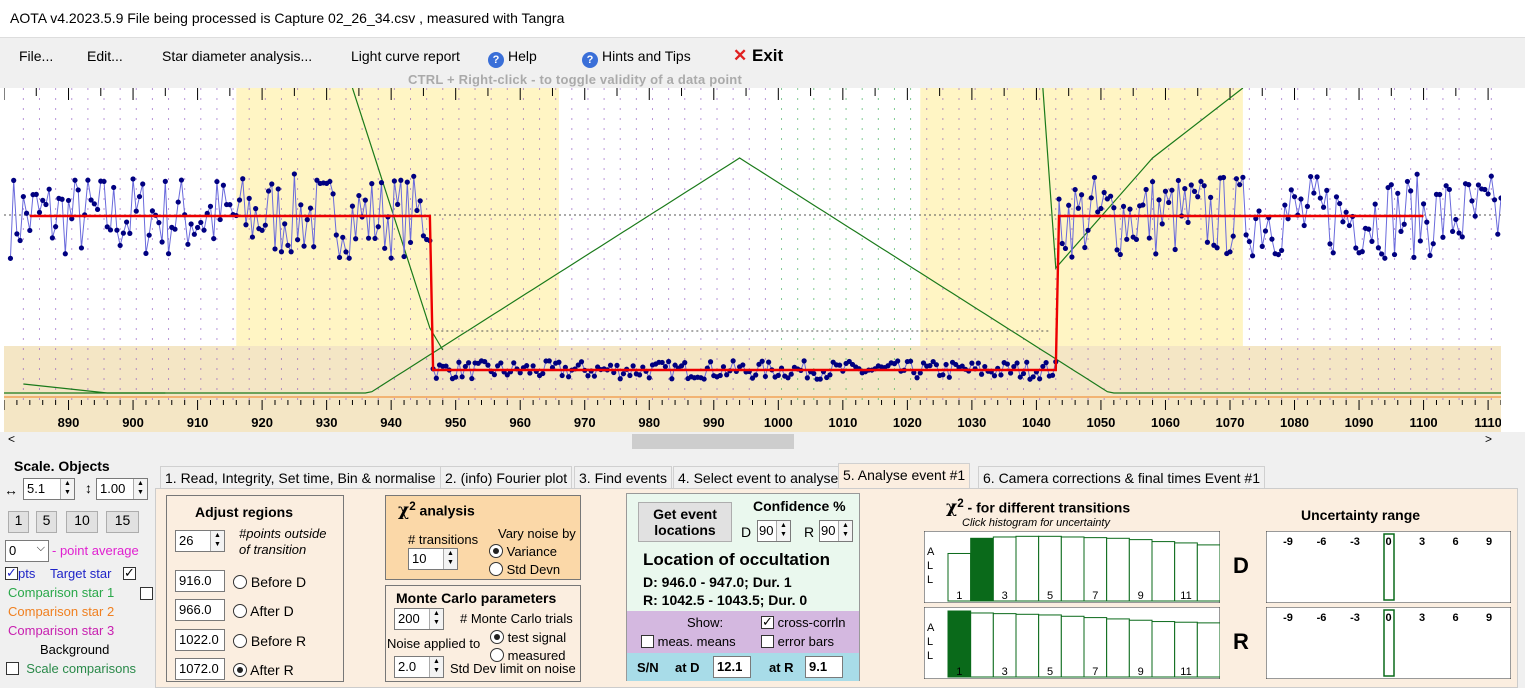 The width and height of the screenshot is (1525, 688). Describe the element at coordinates (200, 669) in the screenshot. I see `after-r-value: 1072.0` at that location.